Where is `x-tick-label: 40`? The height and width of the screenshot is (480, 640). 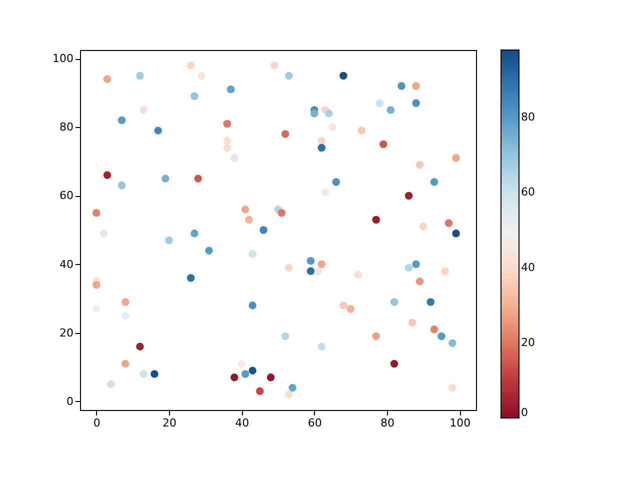 x-tick-label: 40 is located at coordinates (242, 423).